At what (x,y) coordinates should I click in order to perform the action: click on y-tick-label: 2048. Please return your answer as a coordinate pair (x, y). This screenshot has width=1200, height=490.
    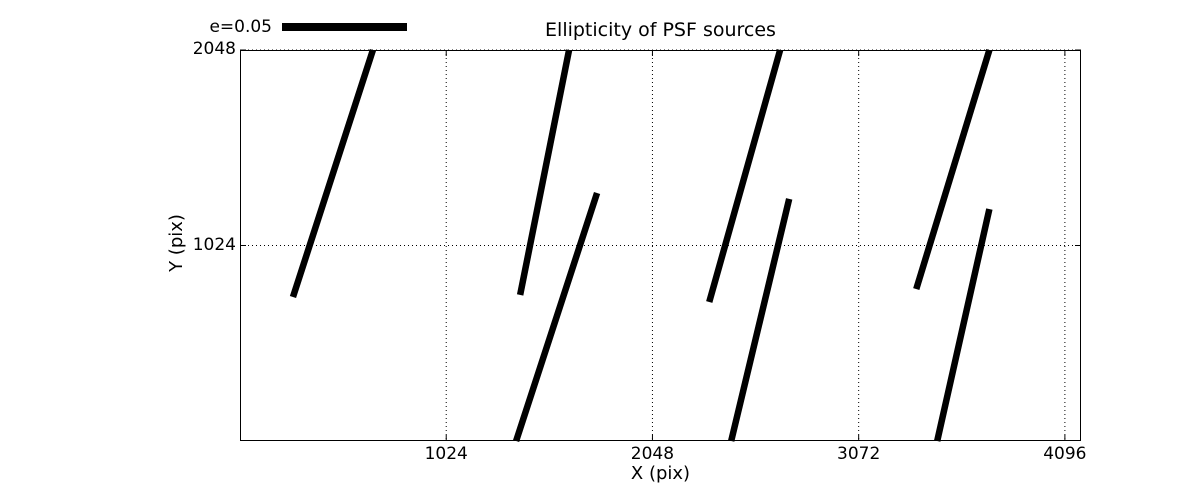
    Looking at the image, I should click on (214, 49).